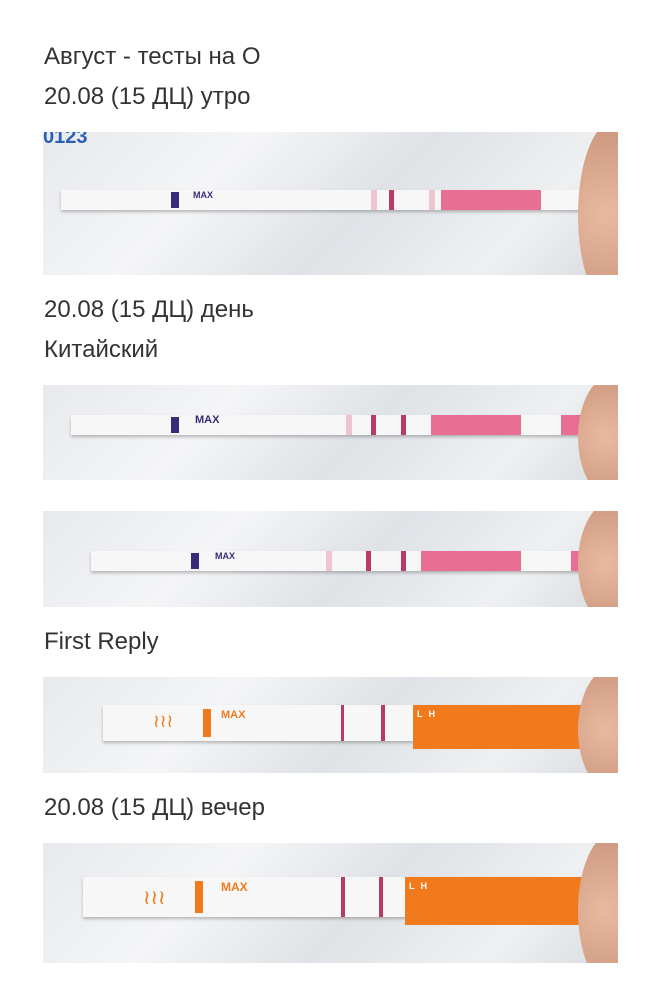 The height and width of the screenshot is (1000, 662). I want to click on photo-test-chinese-1: MAX, so click(330, 432).